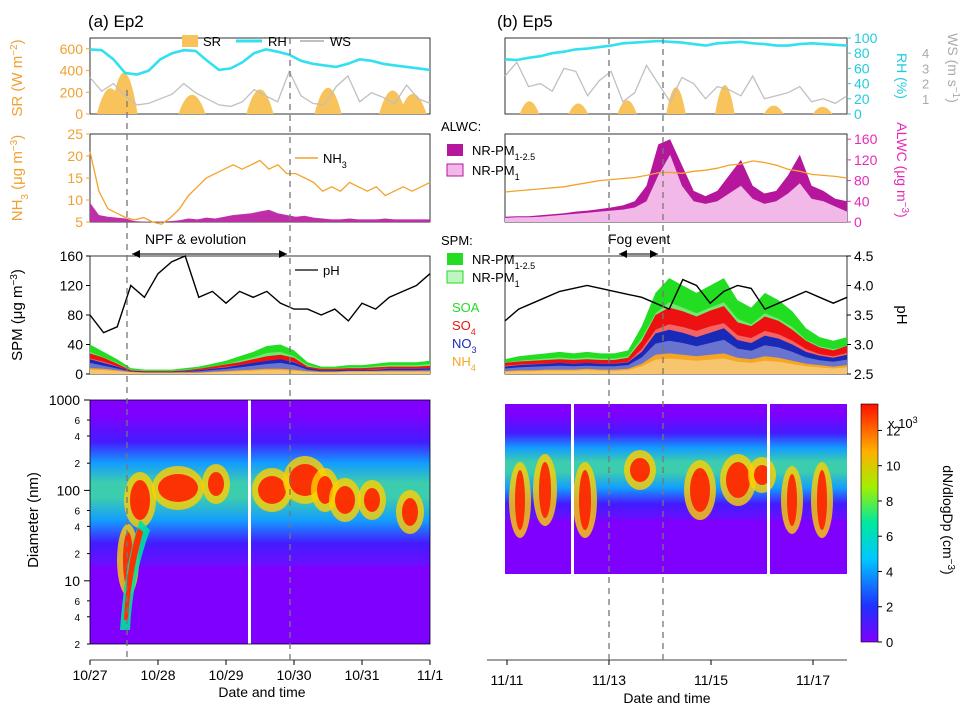 The height and width of the screenshot is (711, 979). I want to click on b-x-tick-label: 11/15, so click(711, 680).